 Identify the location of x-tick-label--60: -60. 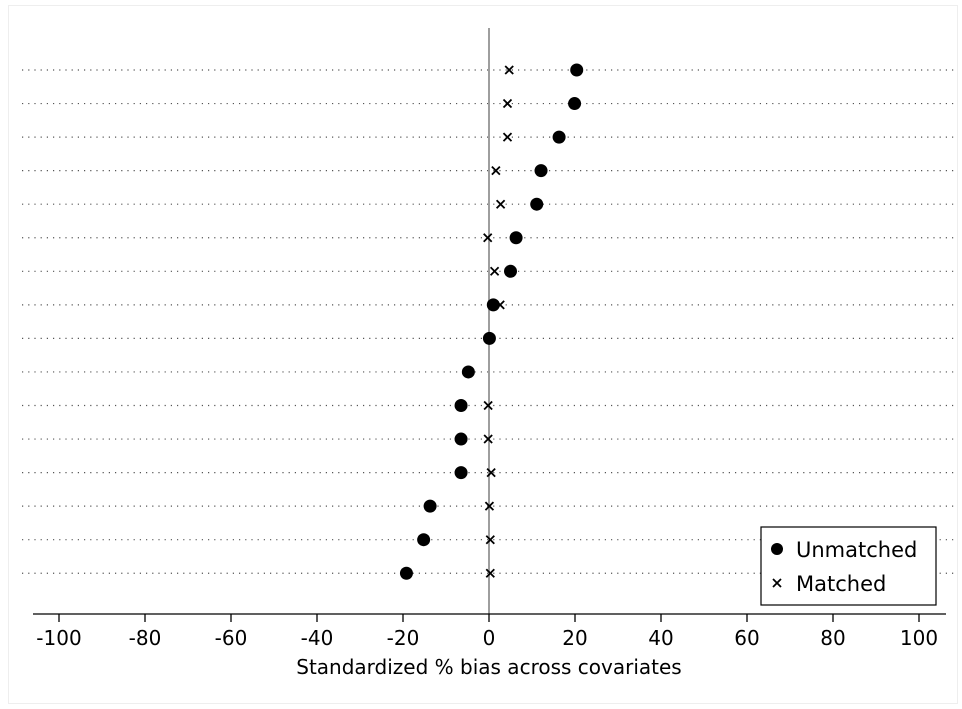
(231, 638).